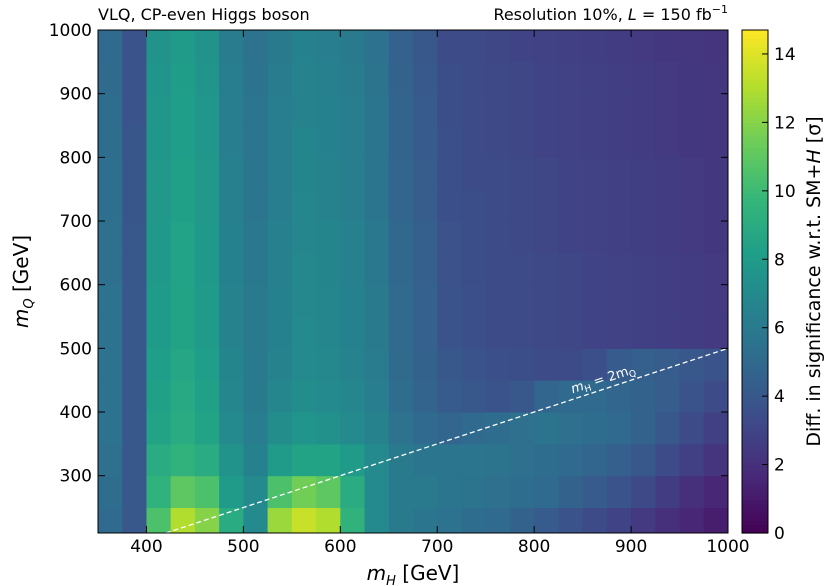 The width and height of the screenshot is (828, 586). Describe the element at coordinates (560, 14) in the screenshot. I see `subtitle-part: Resolution 10%,` at that location.